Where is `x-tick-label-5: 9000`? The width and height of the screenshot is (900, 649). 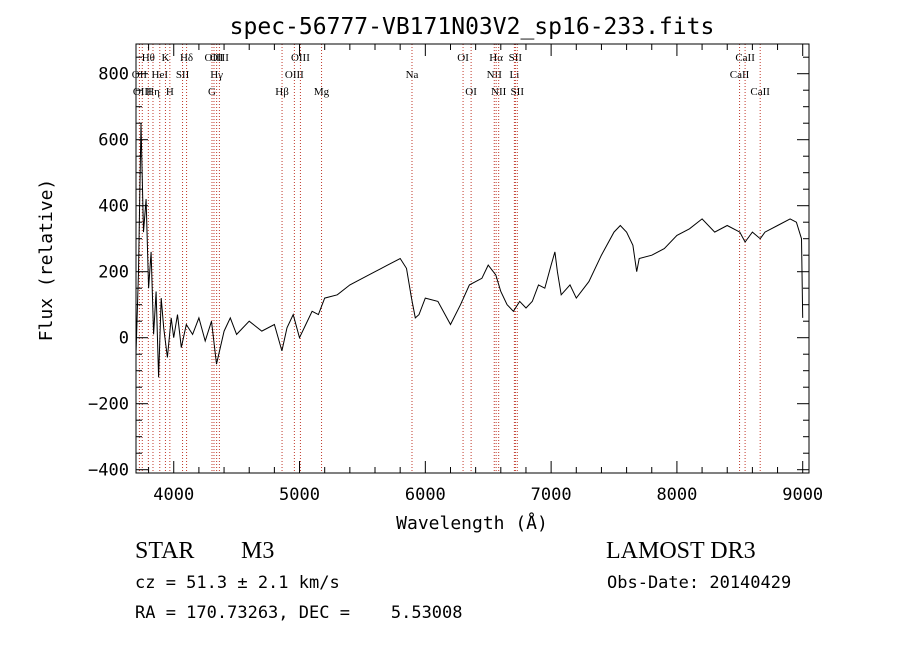 x-tick-label-5: 9000 is located at coordinates (802, 495).